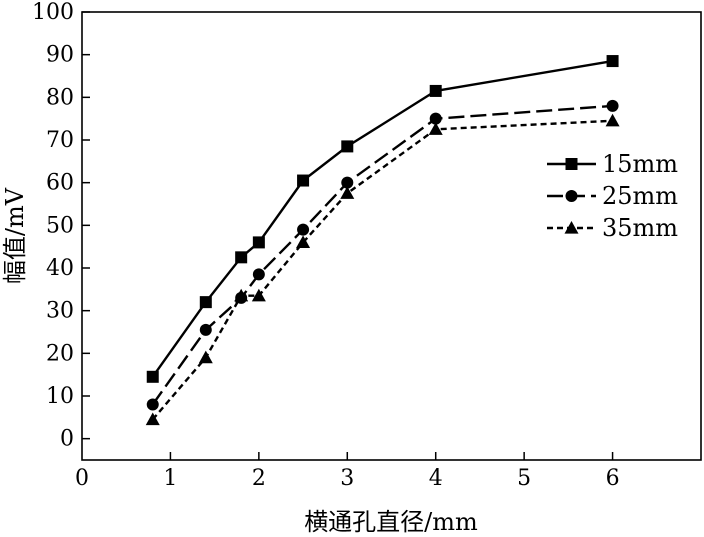 Image resolution: width=704 pixels, height=537 pixels. Describe the element at coordinates (53, 12) in the screenshot. I see `y-tick-label: 100` at that location.